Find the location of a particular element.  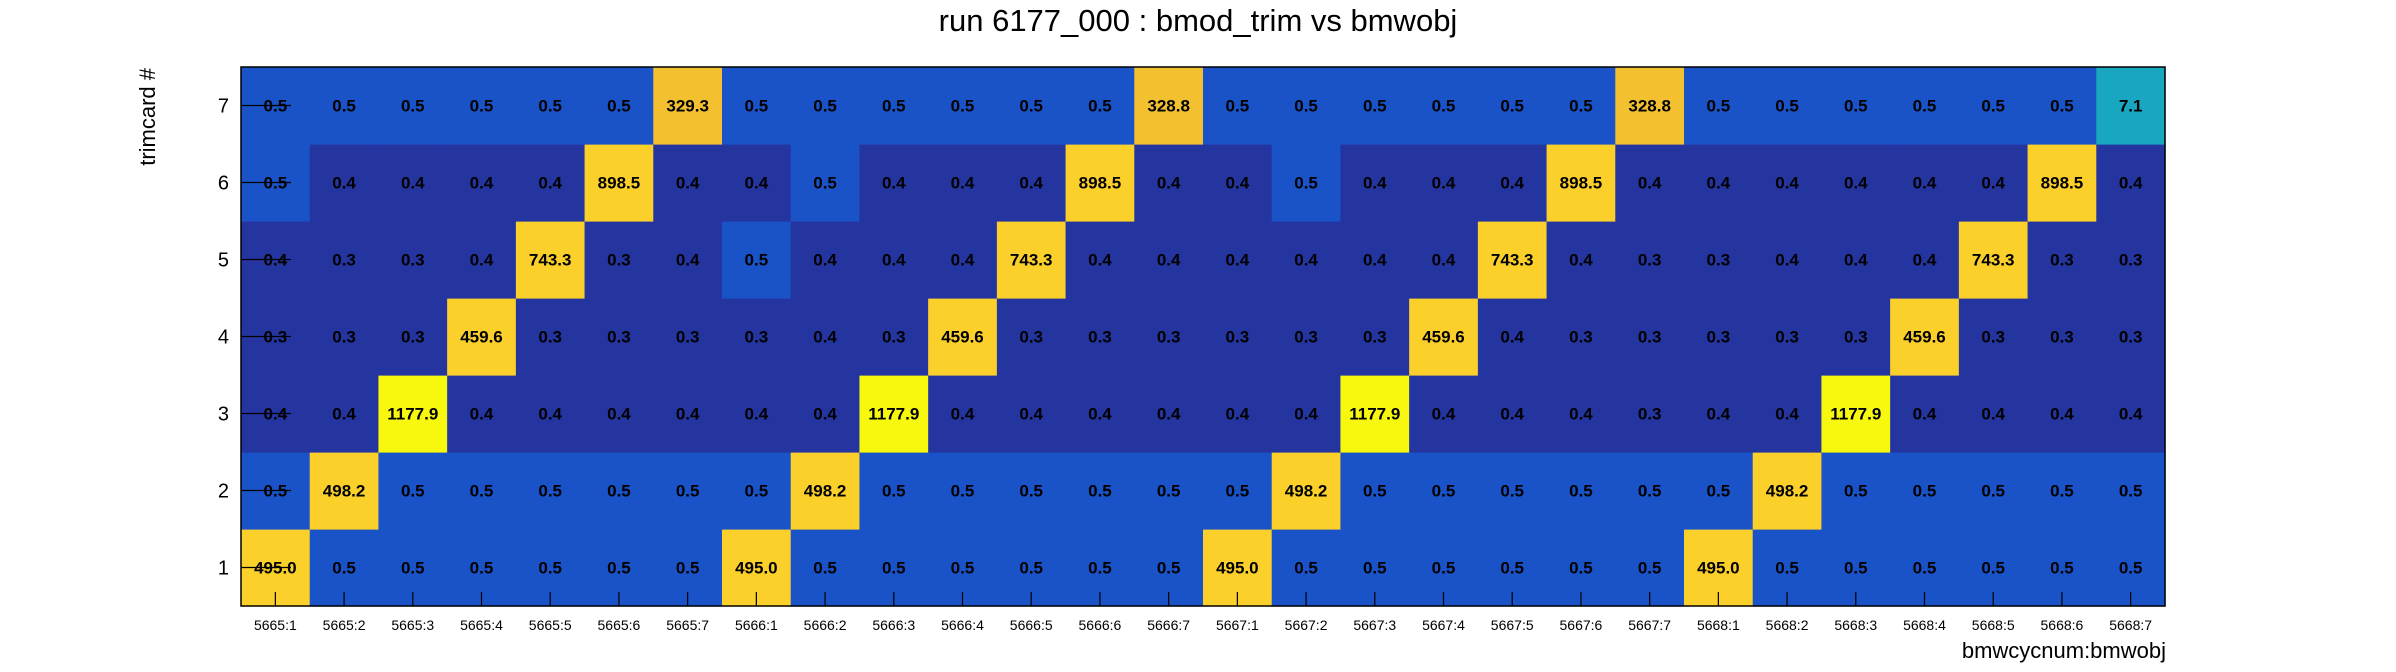

cell-value-label: 495.0 is located at coordinates (1237, 568).